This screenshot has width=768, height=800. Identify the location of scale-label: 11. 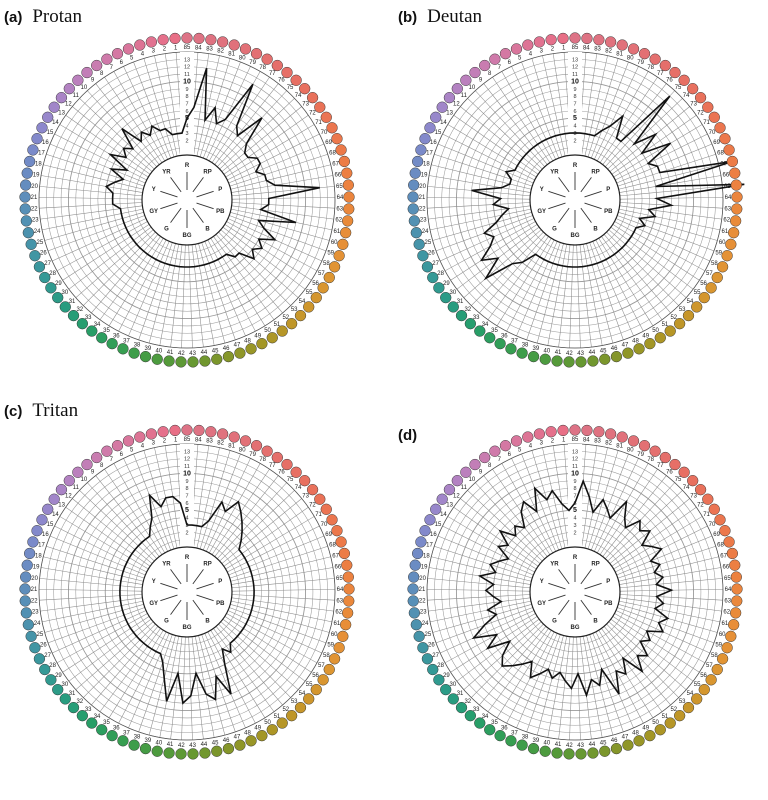
(575, 75).